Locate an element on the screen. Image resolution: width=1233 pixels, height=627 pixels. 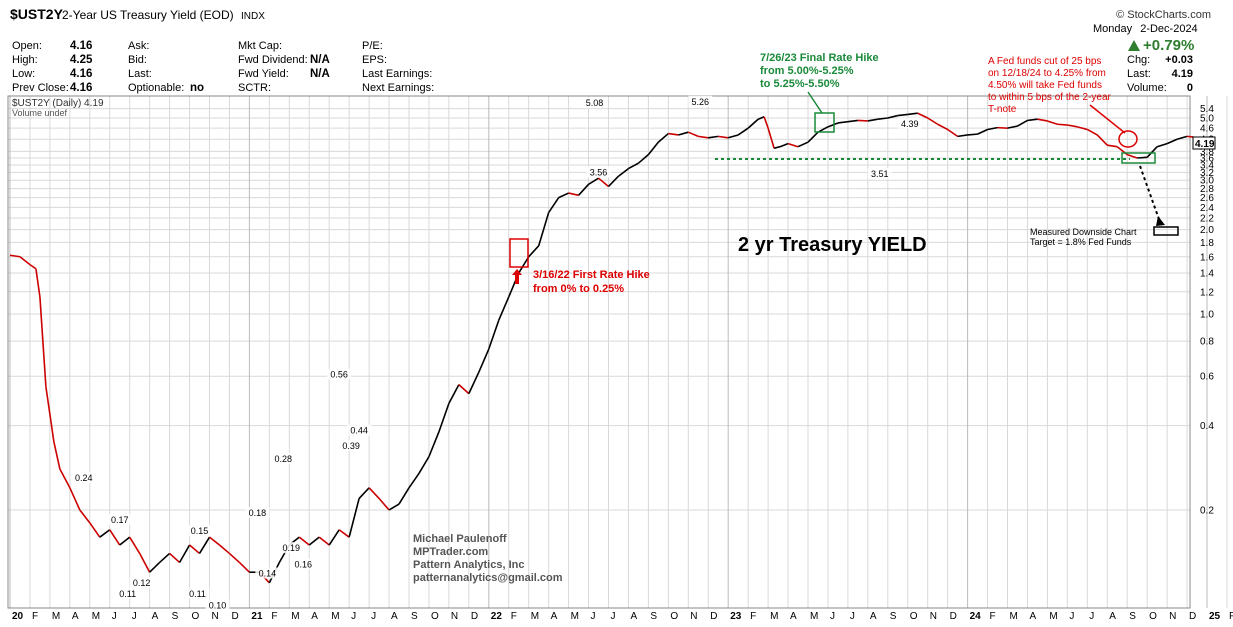
y-tick-label: 1.2 is located at coordinates (1207, 292).